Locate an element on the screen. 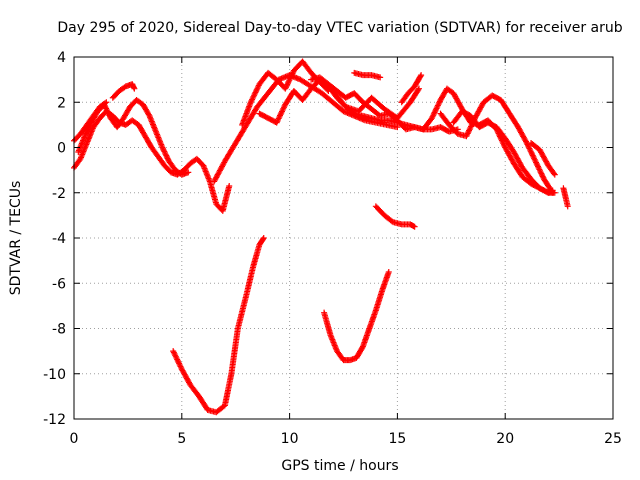 The height and width of the screenshot is (480, 640). series-arc-b is located at coordinates (133, 137).